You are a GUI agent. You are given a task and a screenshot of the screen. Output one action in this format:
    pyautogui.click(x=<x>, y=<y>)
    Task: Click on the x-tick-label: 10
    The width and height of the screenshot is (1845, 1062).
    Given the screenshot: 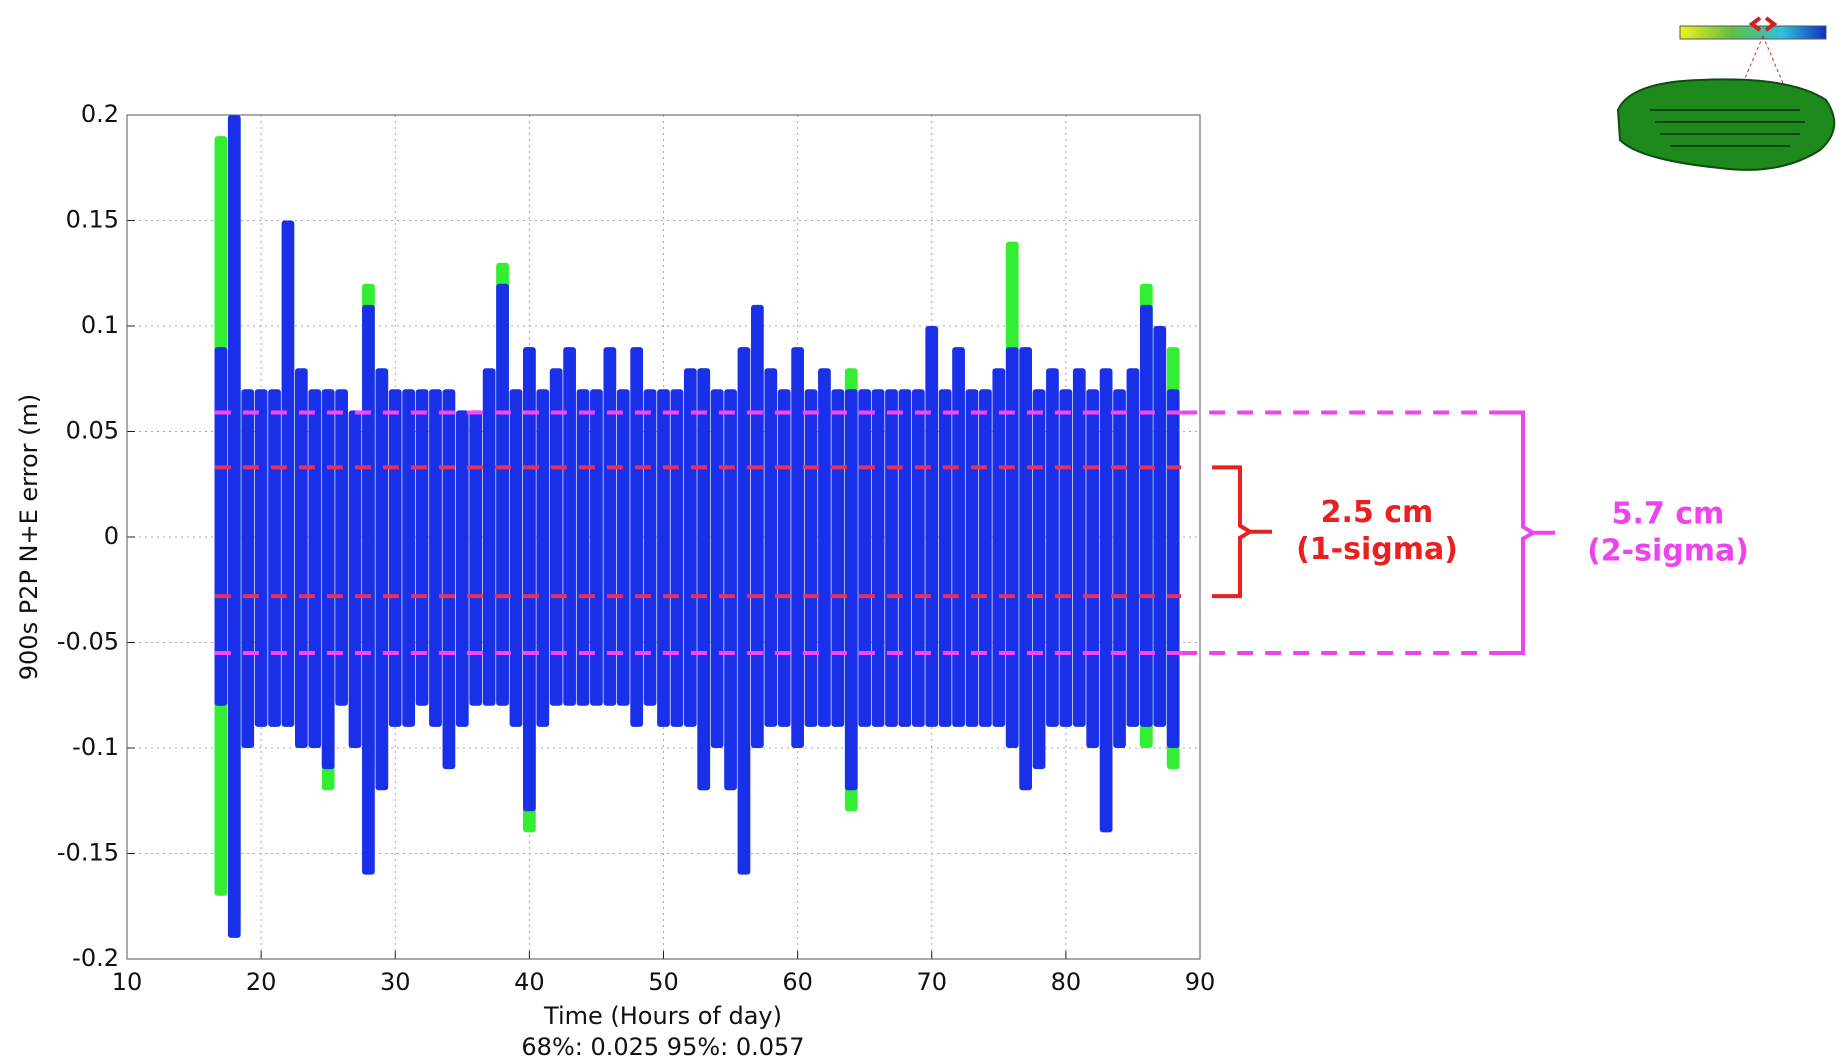 What is the action you would take?
    pyautogui.click(x=127, y=982)
    